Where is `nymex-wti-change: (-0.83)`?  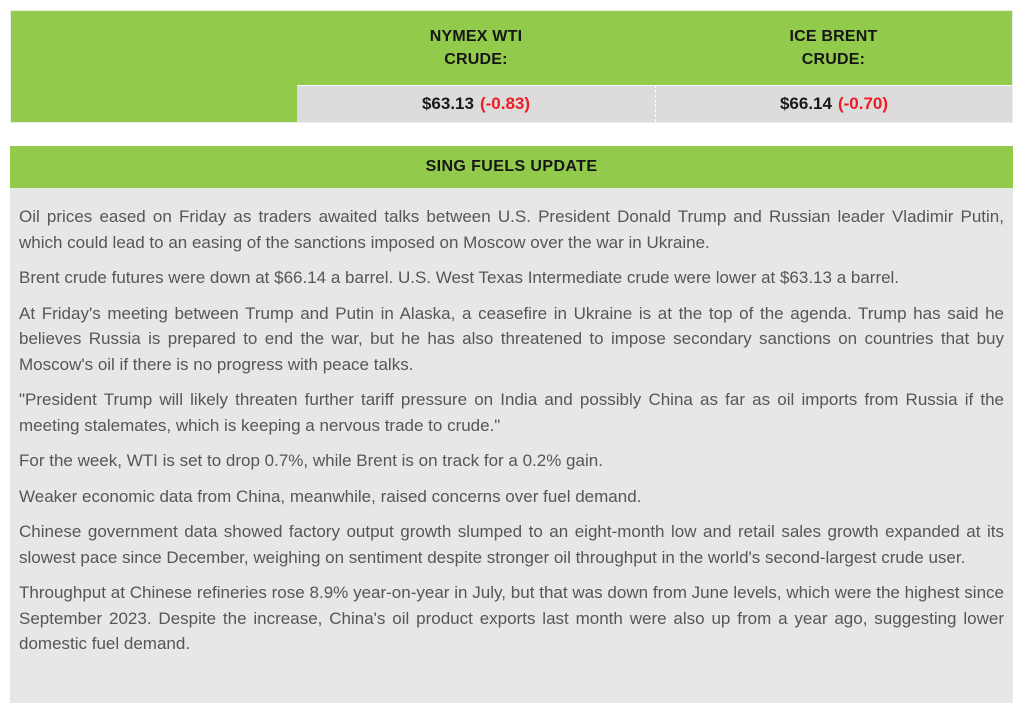
nymex-wti-change: (-0.83) is located at coordinates (505, 103).